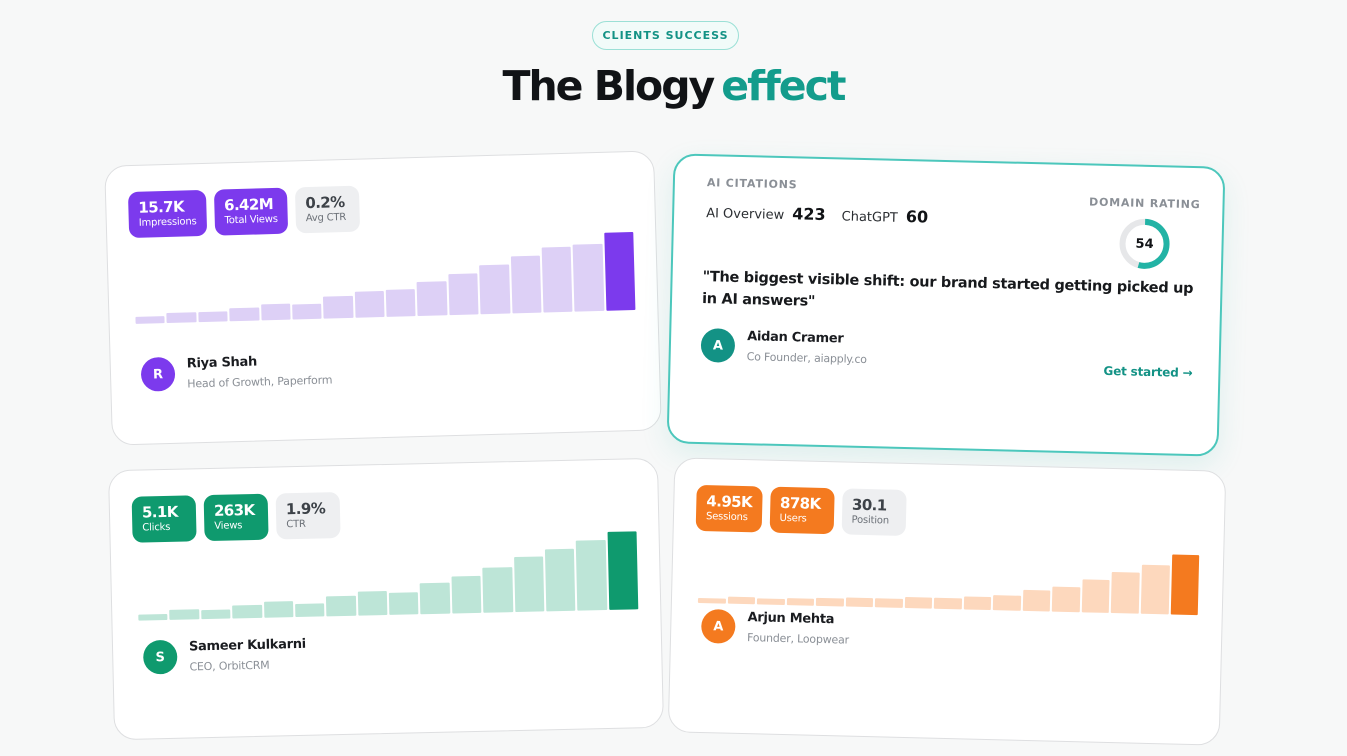  I want to click on title-main: The Blogy, so click(609, 86).